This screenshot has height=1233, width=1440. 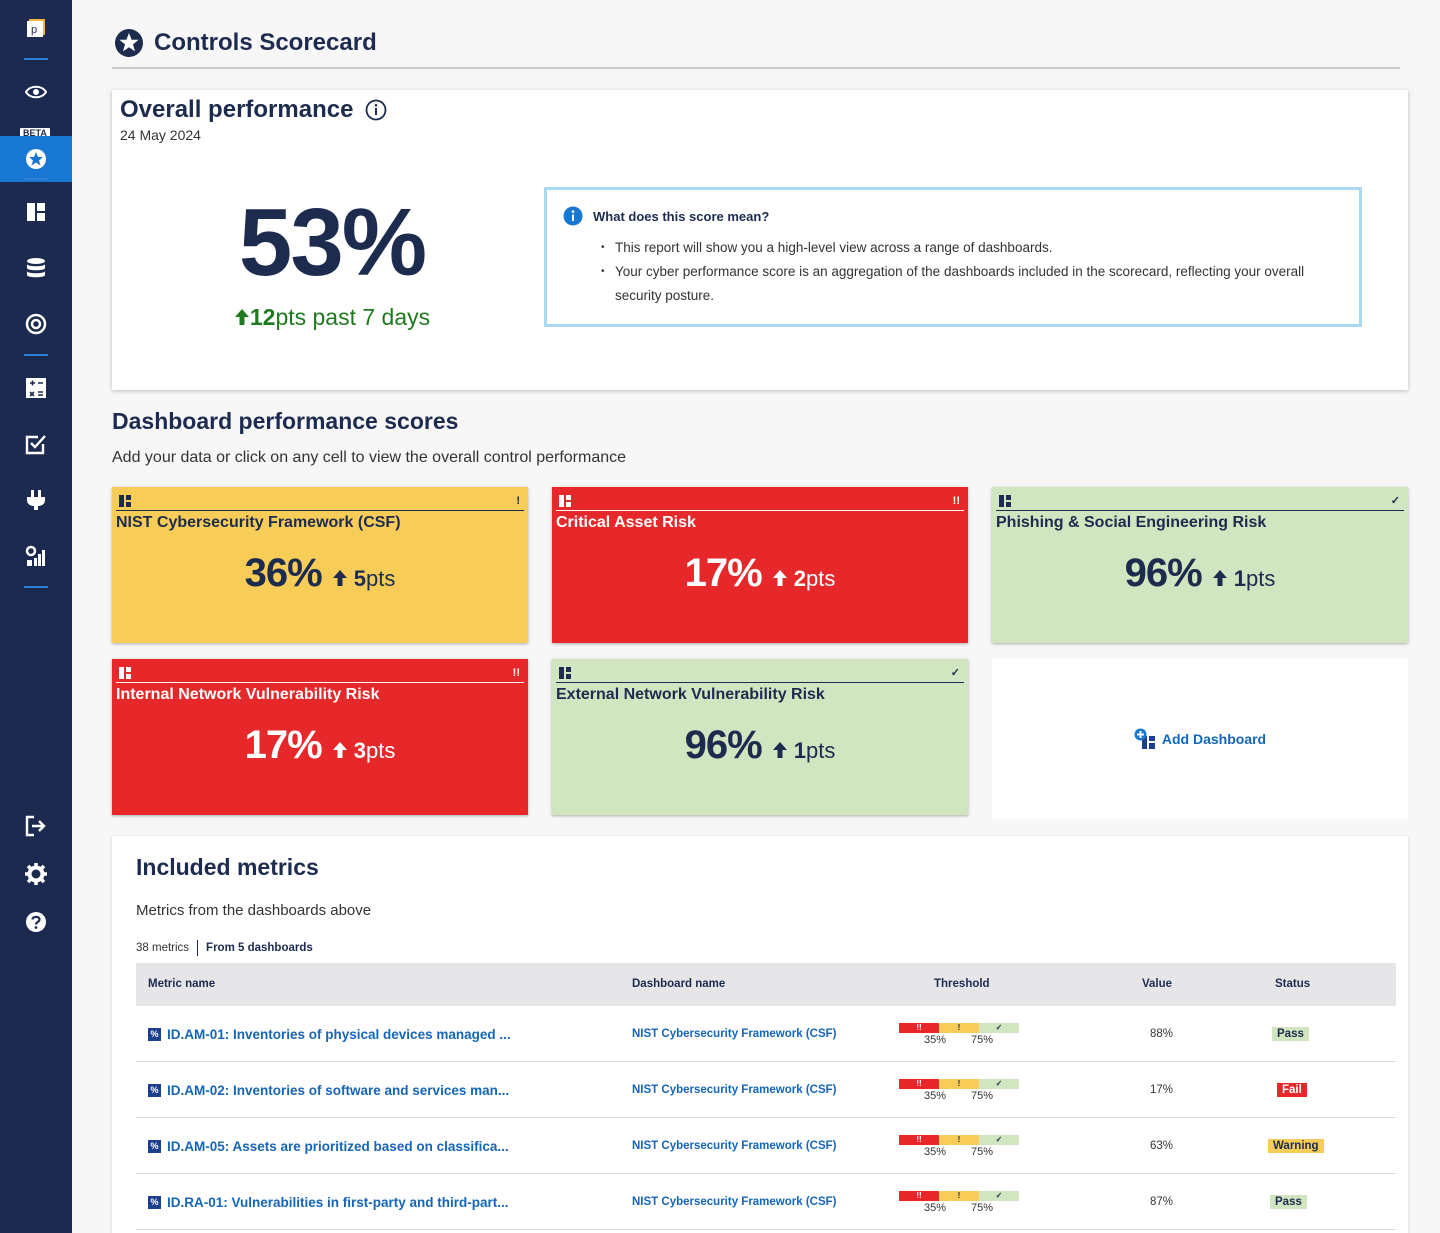 I want to click on sidebar-item-data, so click(x=36, y=268).